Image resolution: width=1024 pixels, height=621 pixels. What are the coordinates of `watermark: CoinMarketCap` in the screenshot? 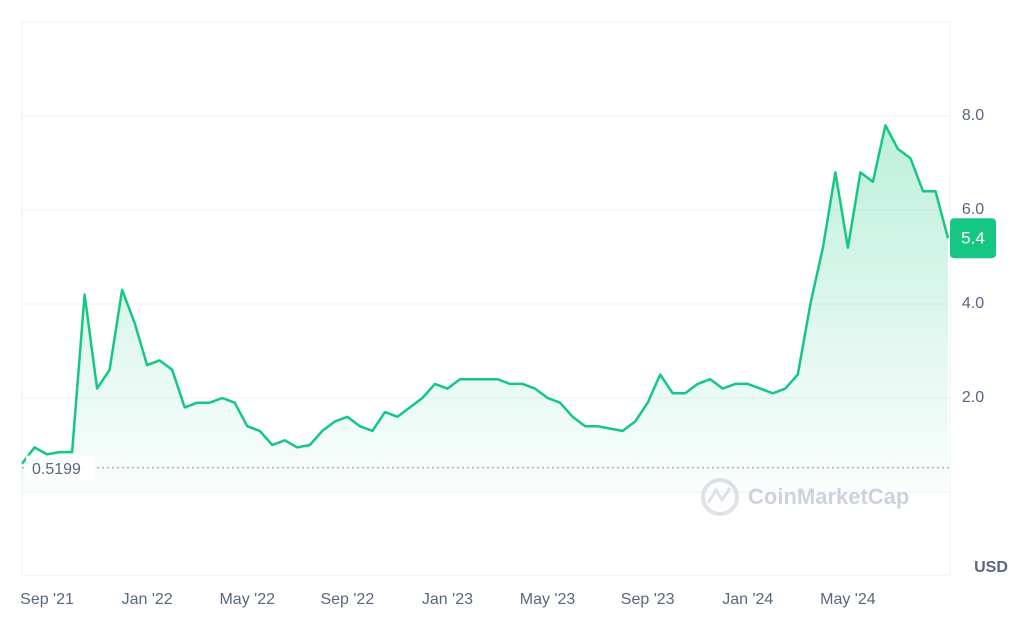 It's located at (828, 496).